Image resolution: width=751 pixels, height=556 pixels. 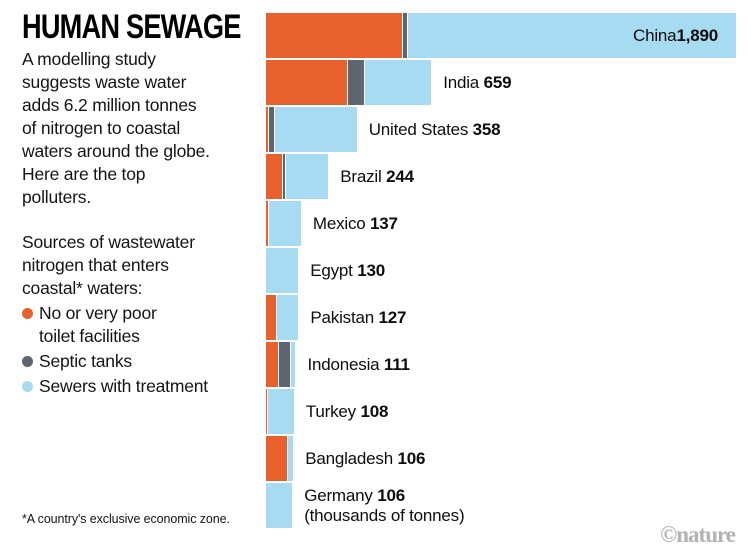 What do you see at coordinates (123, 386) in the screenshot?
I see `legend-item-label: Sewers with treatment` at bounding box center [123, 386].